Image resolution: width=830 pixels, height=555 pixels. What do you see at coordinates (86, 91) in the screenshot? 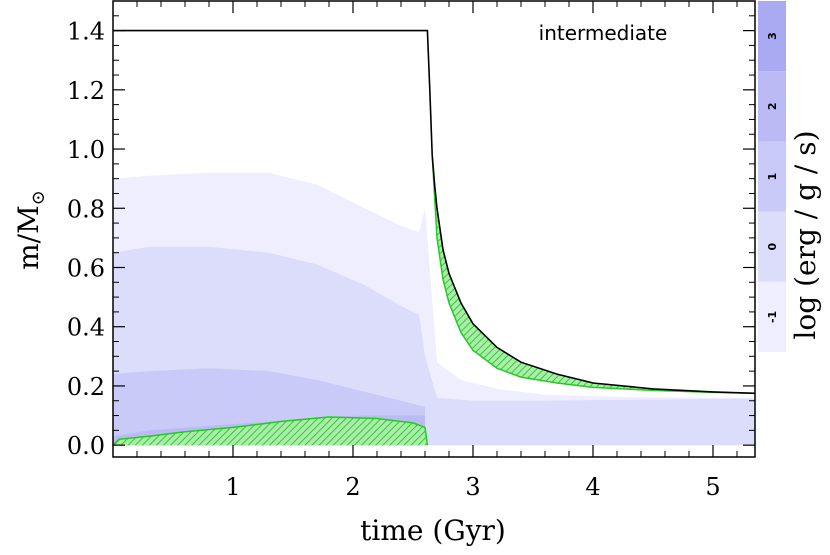
I see `y-tick-label: 1.2` at bounding box center [86, 91].